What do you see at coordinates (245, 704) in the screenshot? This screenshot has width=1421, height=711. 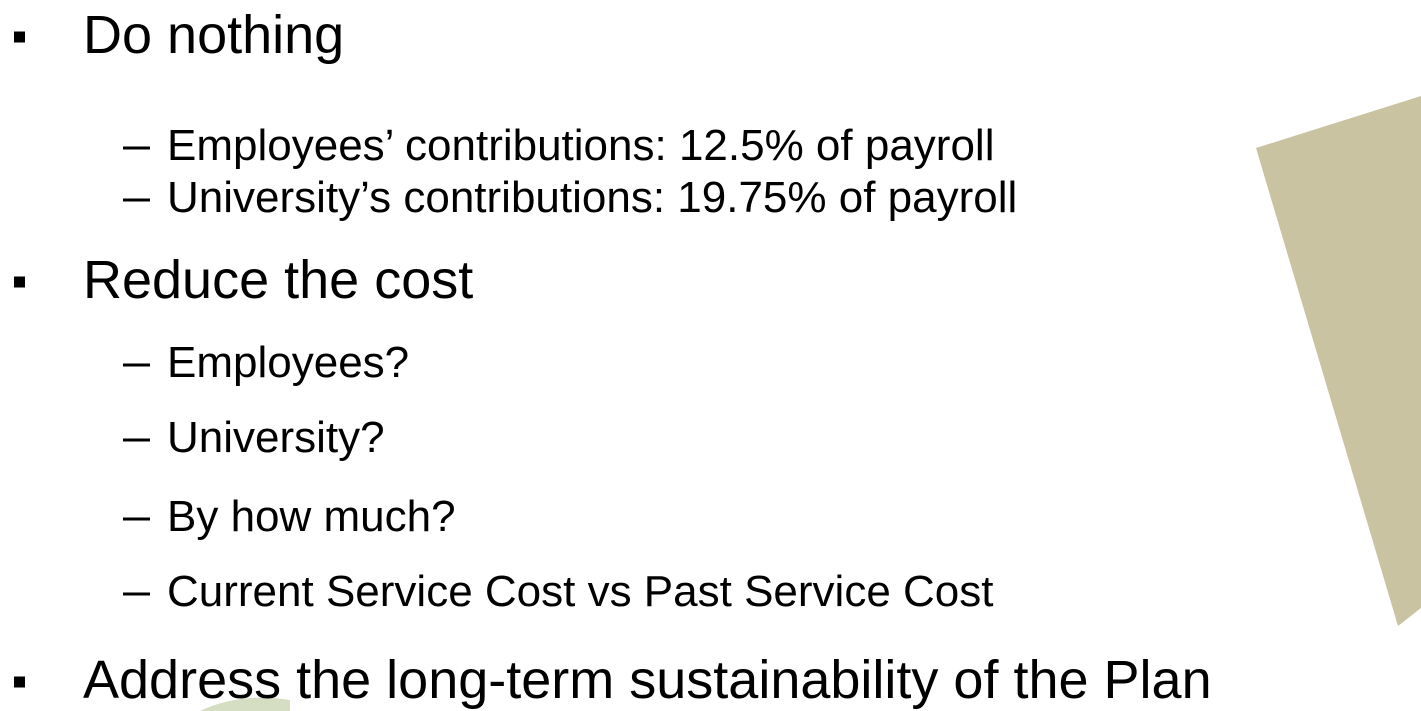 I see `green-curve` at bounding box center [245, 704].